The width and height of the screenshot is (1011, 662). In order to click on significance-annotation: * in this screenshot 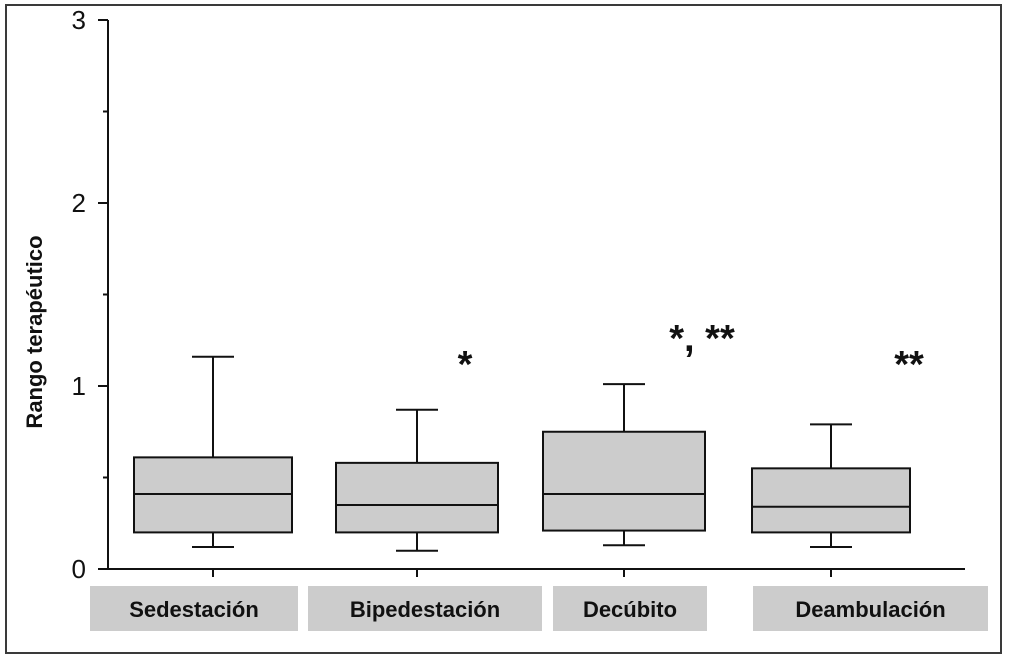, I will do `click(465, 365)`.